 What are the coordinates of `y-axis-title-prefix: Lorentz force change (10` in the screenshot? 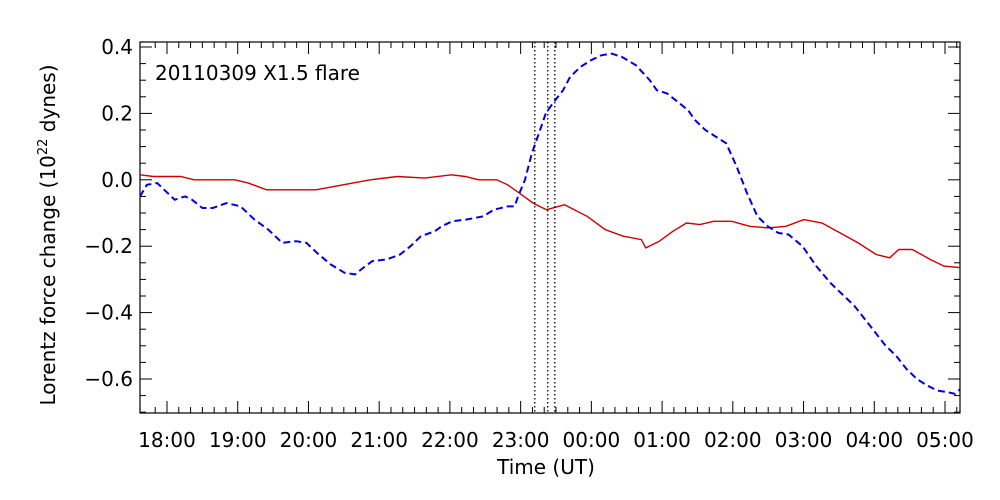 It's located at (48, 280).